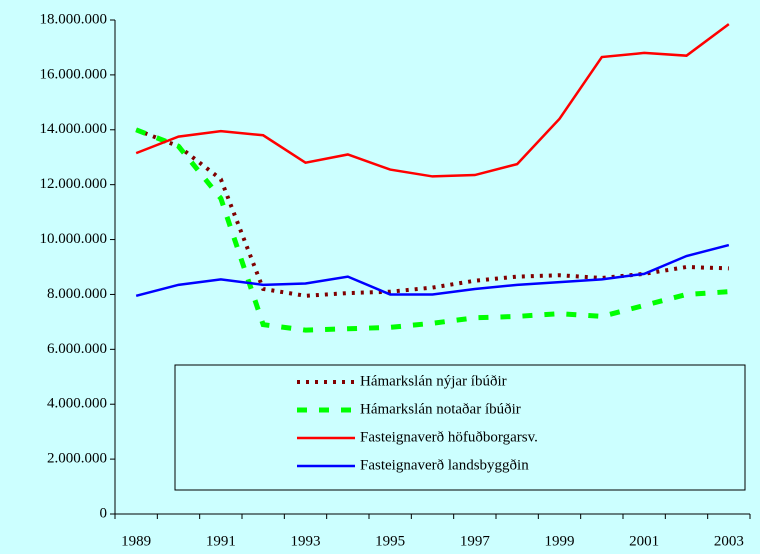  What do you see at coordinates (390, 541) in the screenshot?
I see `x-tick-label: 1995` at bounding box center [390, 541].